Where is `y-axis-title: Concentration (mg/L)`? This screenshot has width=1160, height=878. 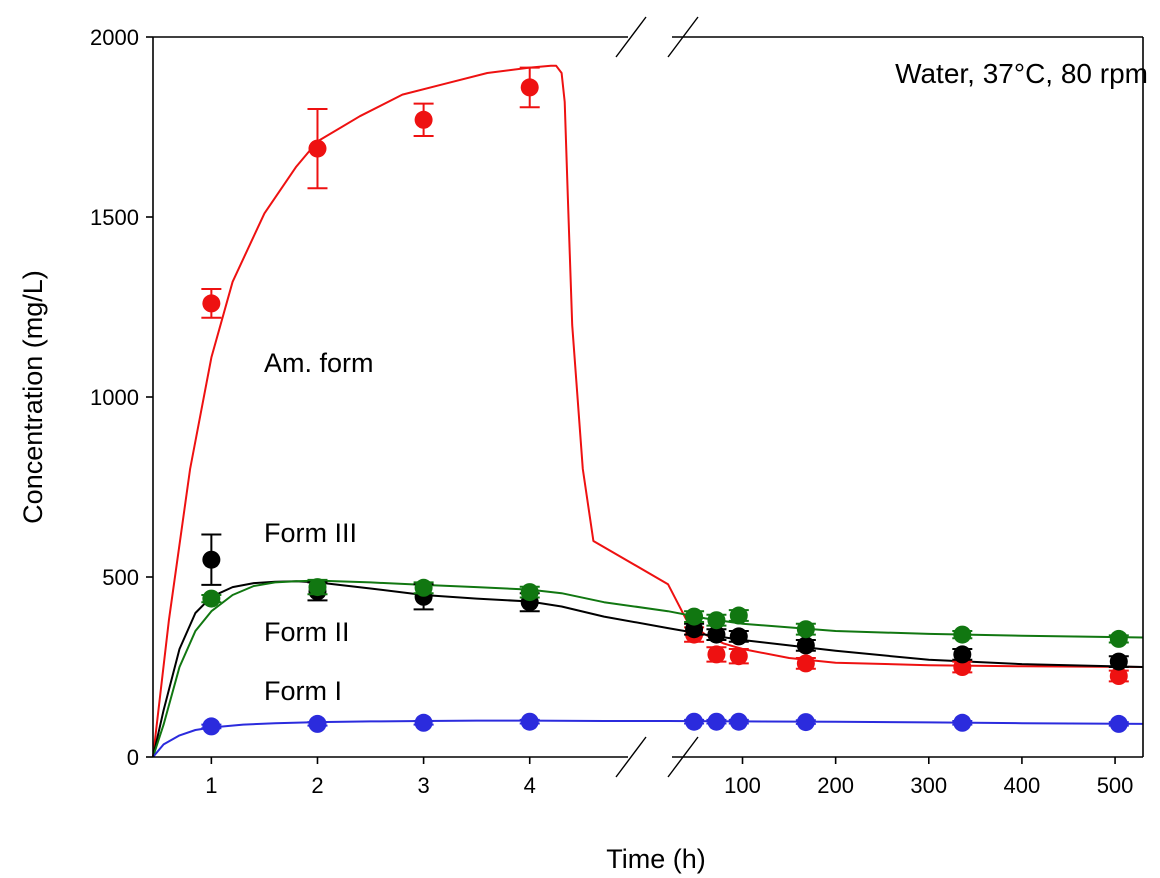 y-axis-title: Concentration (mg/L) is located at coordinates (33, 397).